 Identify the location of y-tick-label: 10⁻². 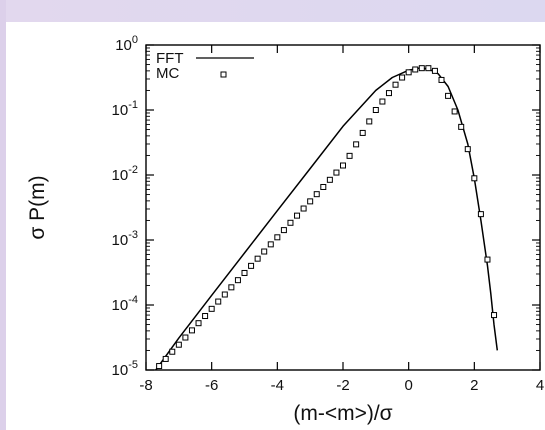
(125, 174).